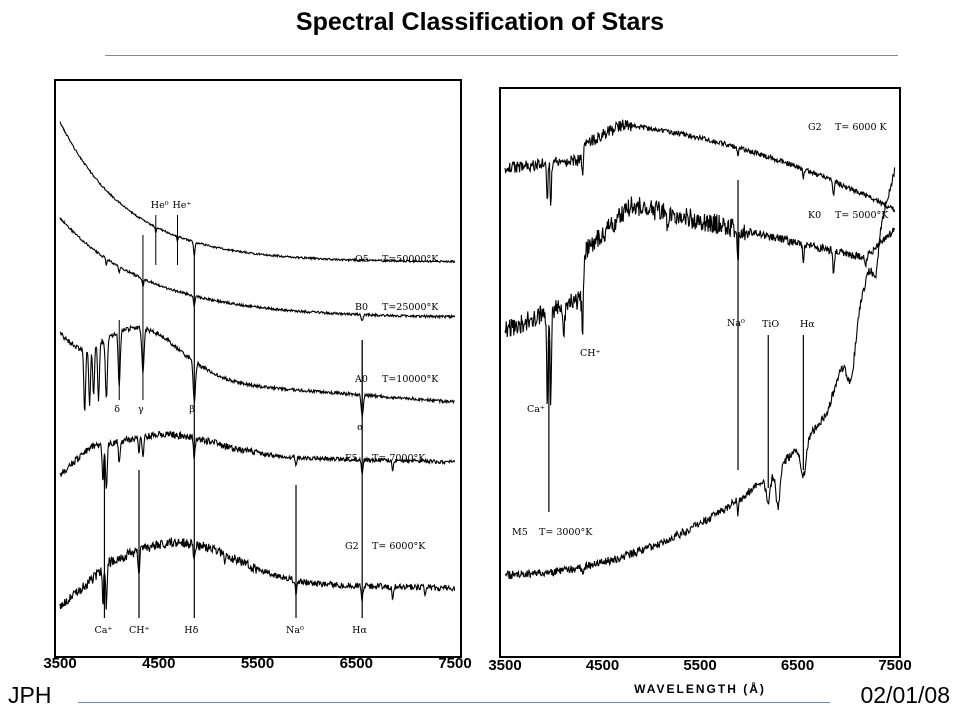 The image size is (960, 720). What do you see at coordinates (736, 323) in the screenshot?
I see `right-line-marker-label: Na⁰` at bounding box center [736, 323].